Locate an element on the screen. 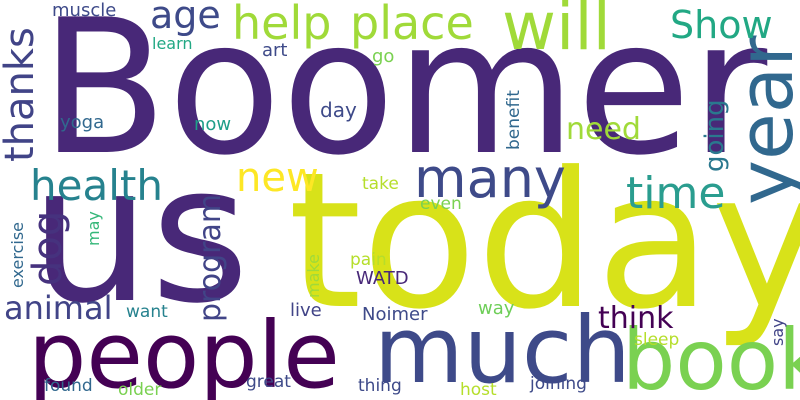 This screenshot has height=400, width=800. word-animal: animal is located at coordinates (58, 308).